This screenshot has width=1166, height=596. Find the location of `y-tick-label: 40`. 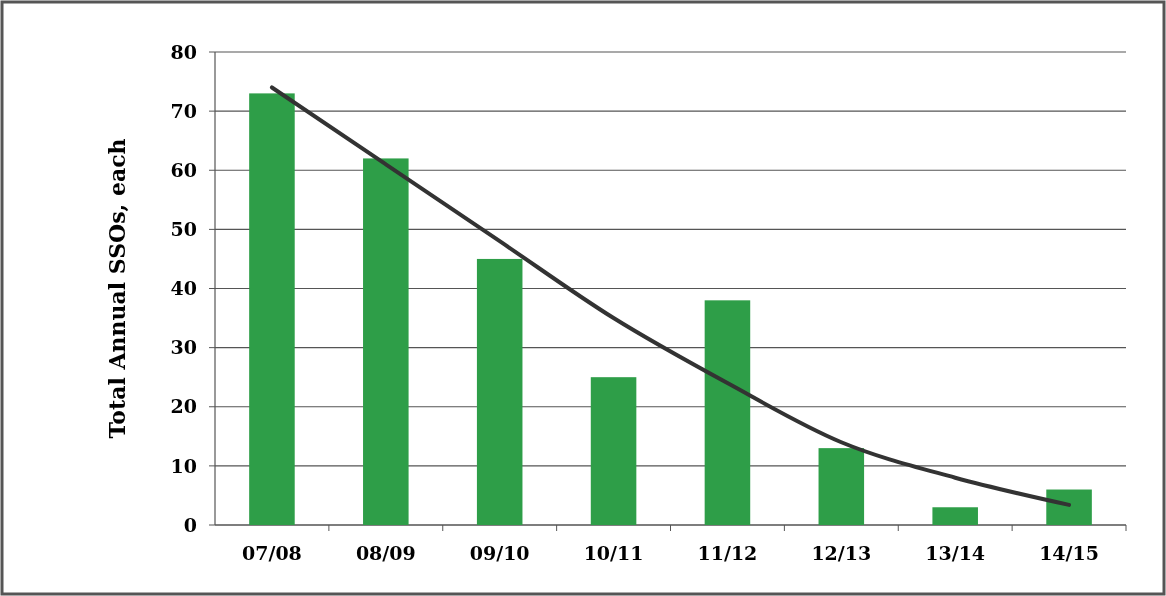

y-tick-label: 40 is located at coordinates (183, 288).